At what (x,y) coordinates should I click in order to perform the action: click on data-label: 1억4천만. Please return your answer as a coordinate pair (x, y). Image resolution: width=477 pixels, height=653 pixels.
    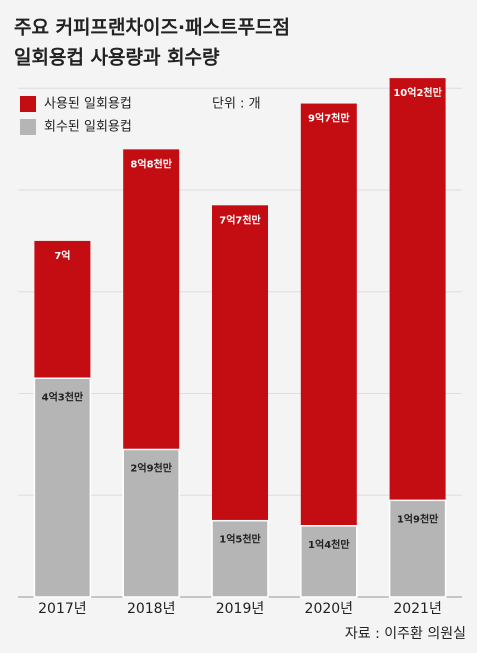
    Looking at the image, I should click on (329, 544).